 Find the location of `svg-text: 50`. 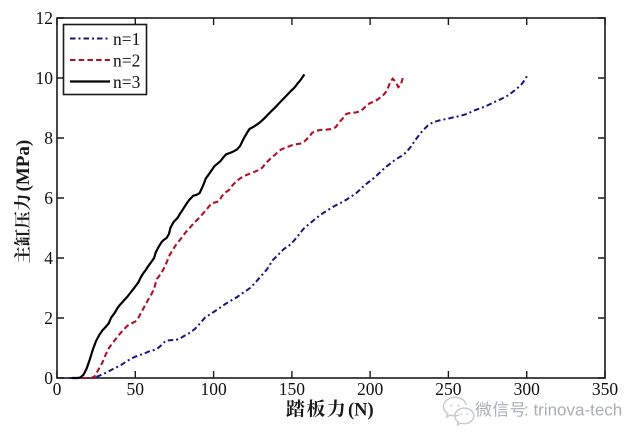

svg-text: 50 is located at coordinates (136, 389).